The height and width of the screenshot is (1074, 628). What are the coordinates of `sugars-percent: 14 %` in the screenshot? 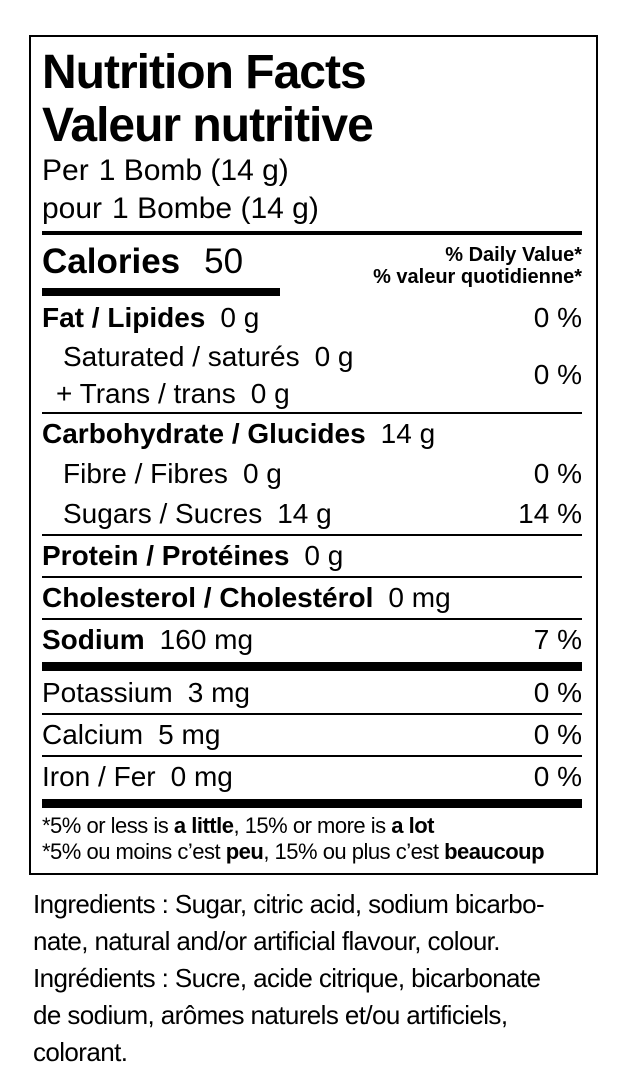 It's located at (550, 513).